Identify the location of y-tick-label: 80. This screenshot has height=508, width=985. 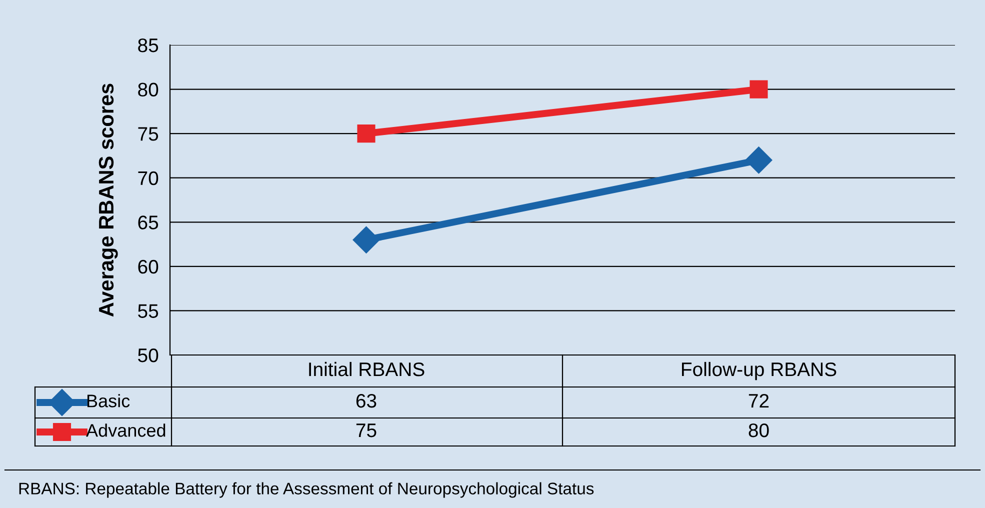
(148, 89).